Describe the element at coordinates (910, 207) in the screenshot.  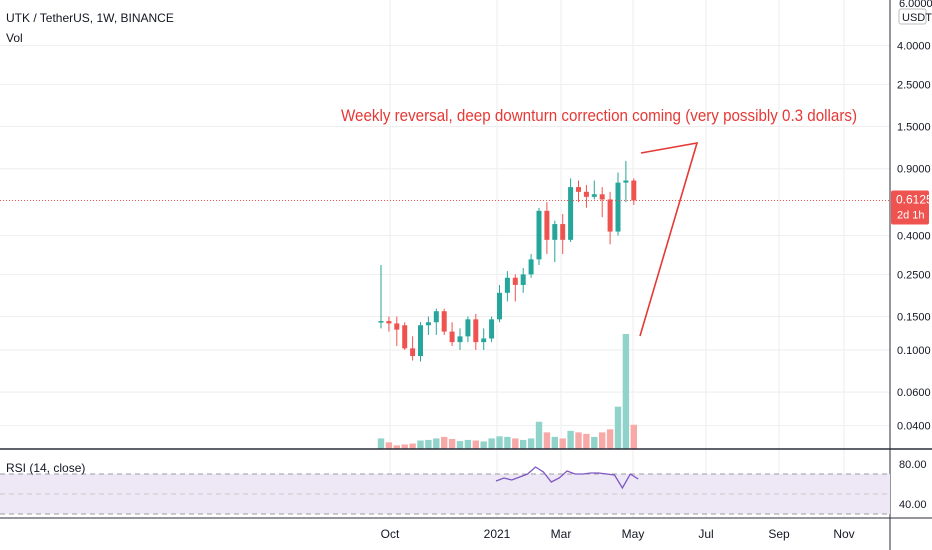
I see `last-price-badge` at that location.